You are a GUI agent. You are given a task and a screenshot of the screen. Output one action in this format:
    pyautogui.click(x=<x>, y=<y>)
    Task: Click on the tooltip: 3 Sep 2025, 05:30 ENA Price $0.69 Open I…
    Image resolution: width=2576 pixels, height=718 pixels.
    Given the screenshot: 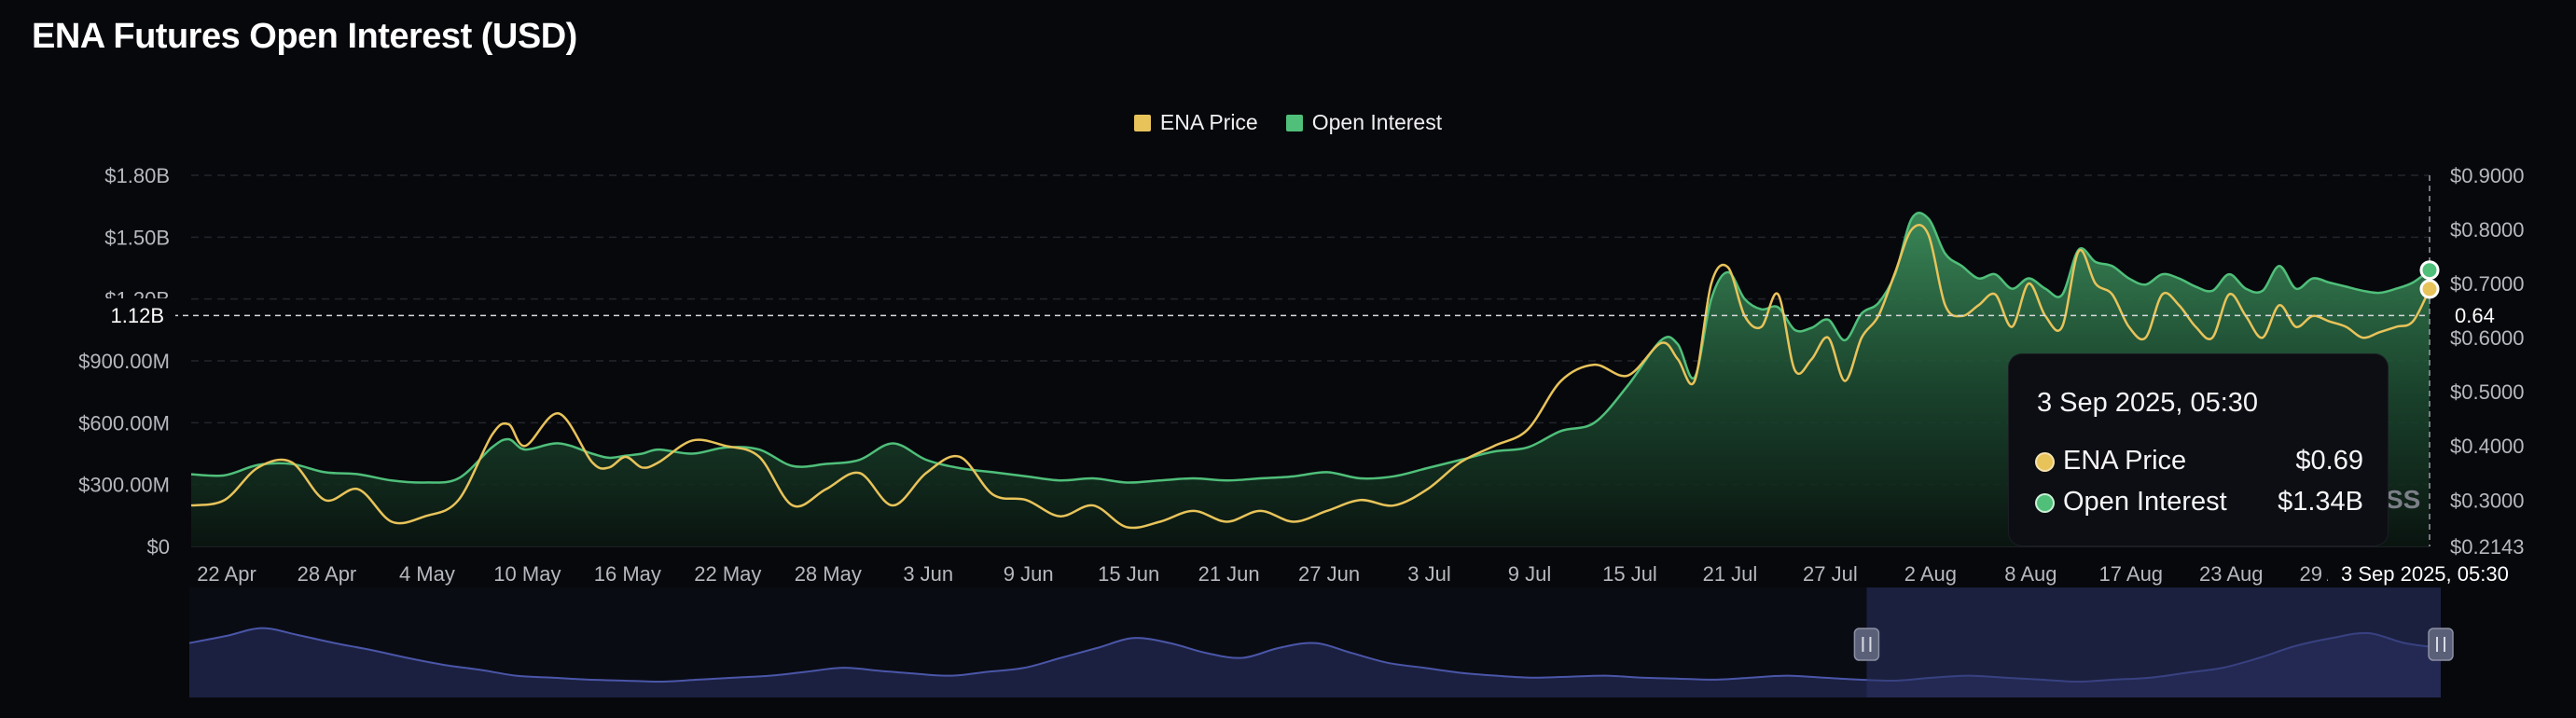 What is the action you would take?
    pyautogui.click(x=2198, y=449)
    